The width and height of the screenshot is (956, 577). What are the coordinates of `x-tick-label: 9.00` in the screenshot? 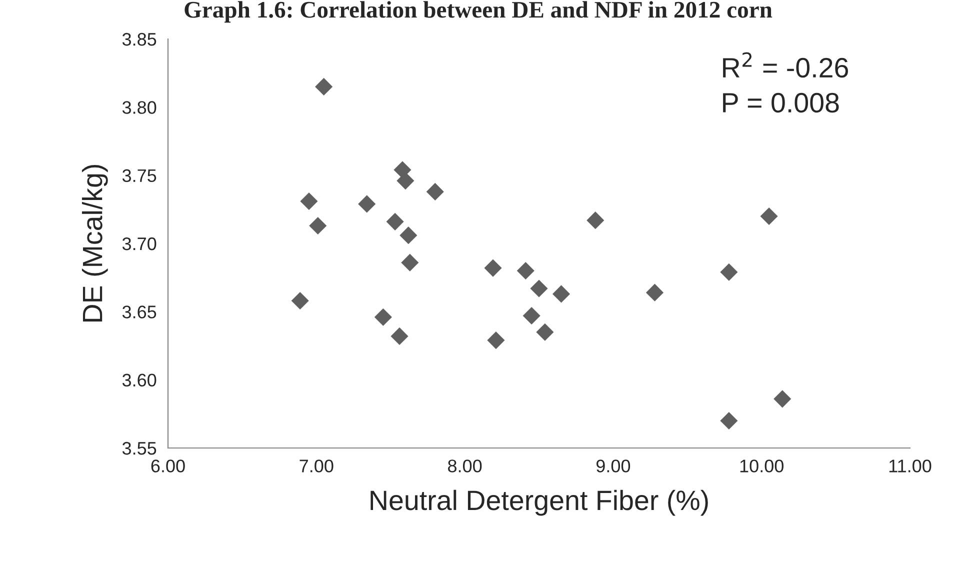 It's located at (613, 466).